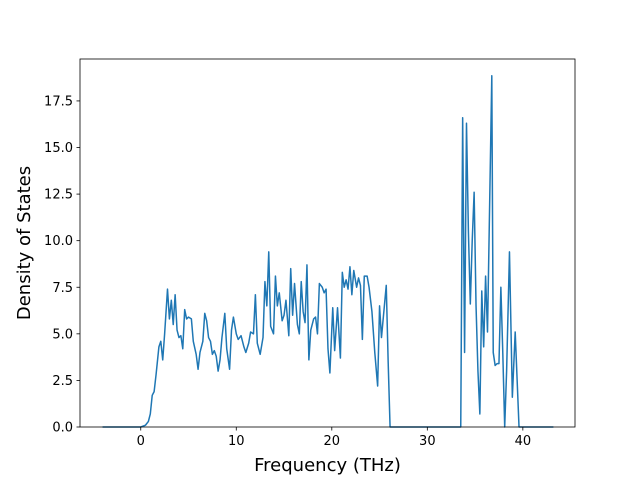  I want to click on x-tick-label: 20, so click(332, 441).